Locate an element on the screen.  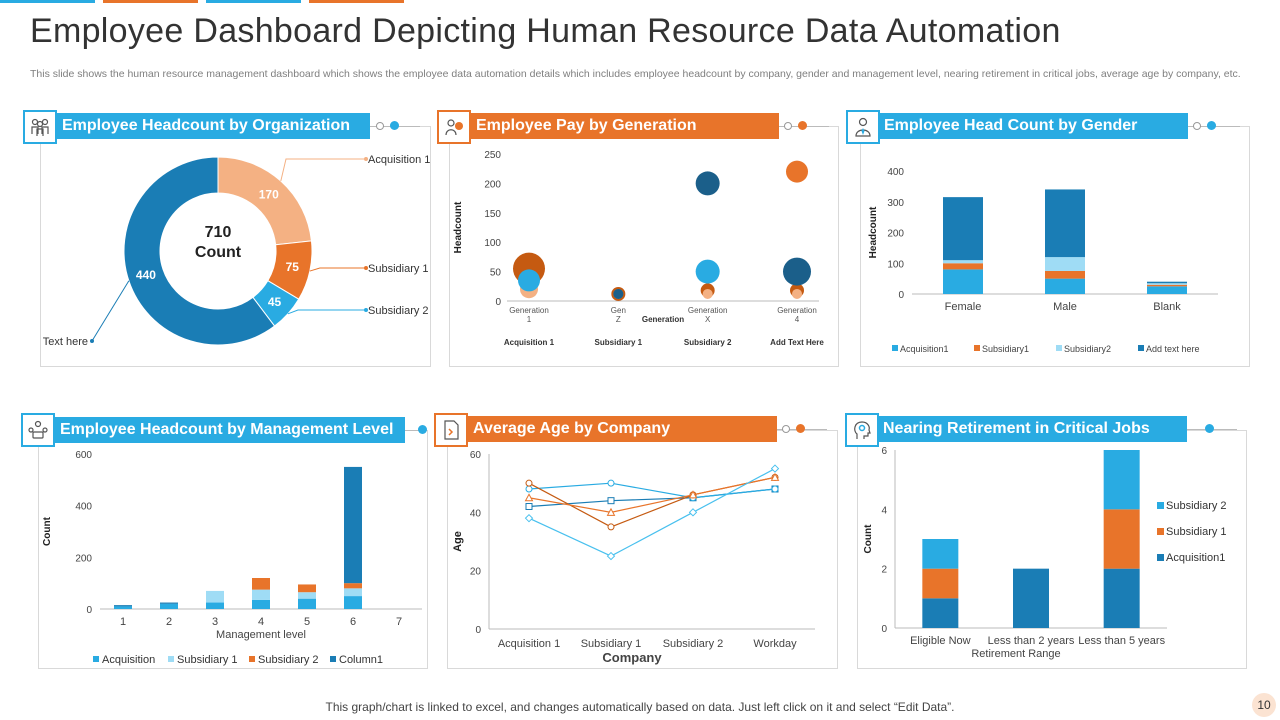
x-tick-label: Subsidiary 2 is located at coordinates (693, 644).